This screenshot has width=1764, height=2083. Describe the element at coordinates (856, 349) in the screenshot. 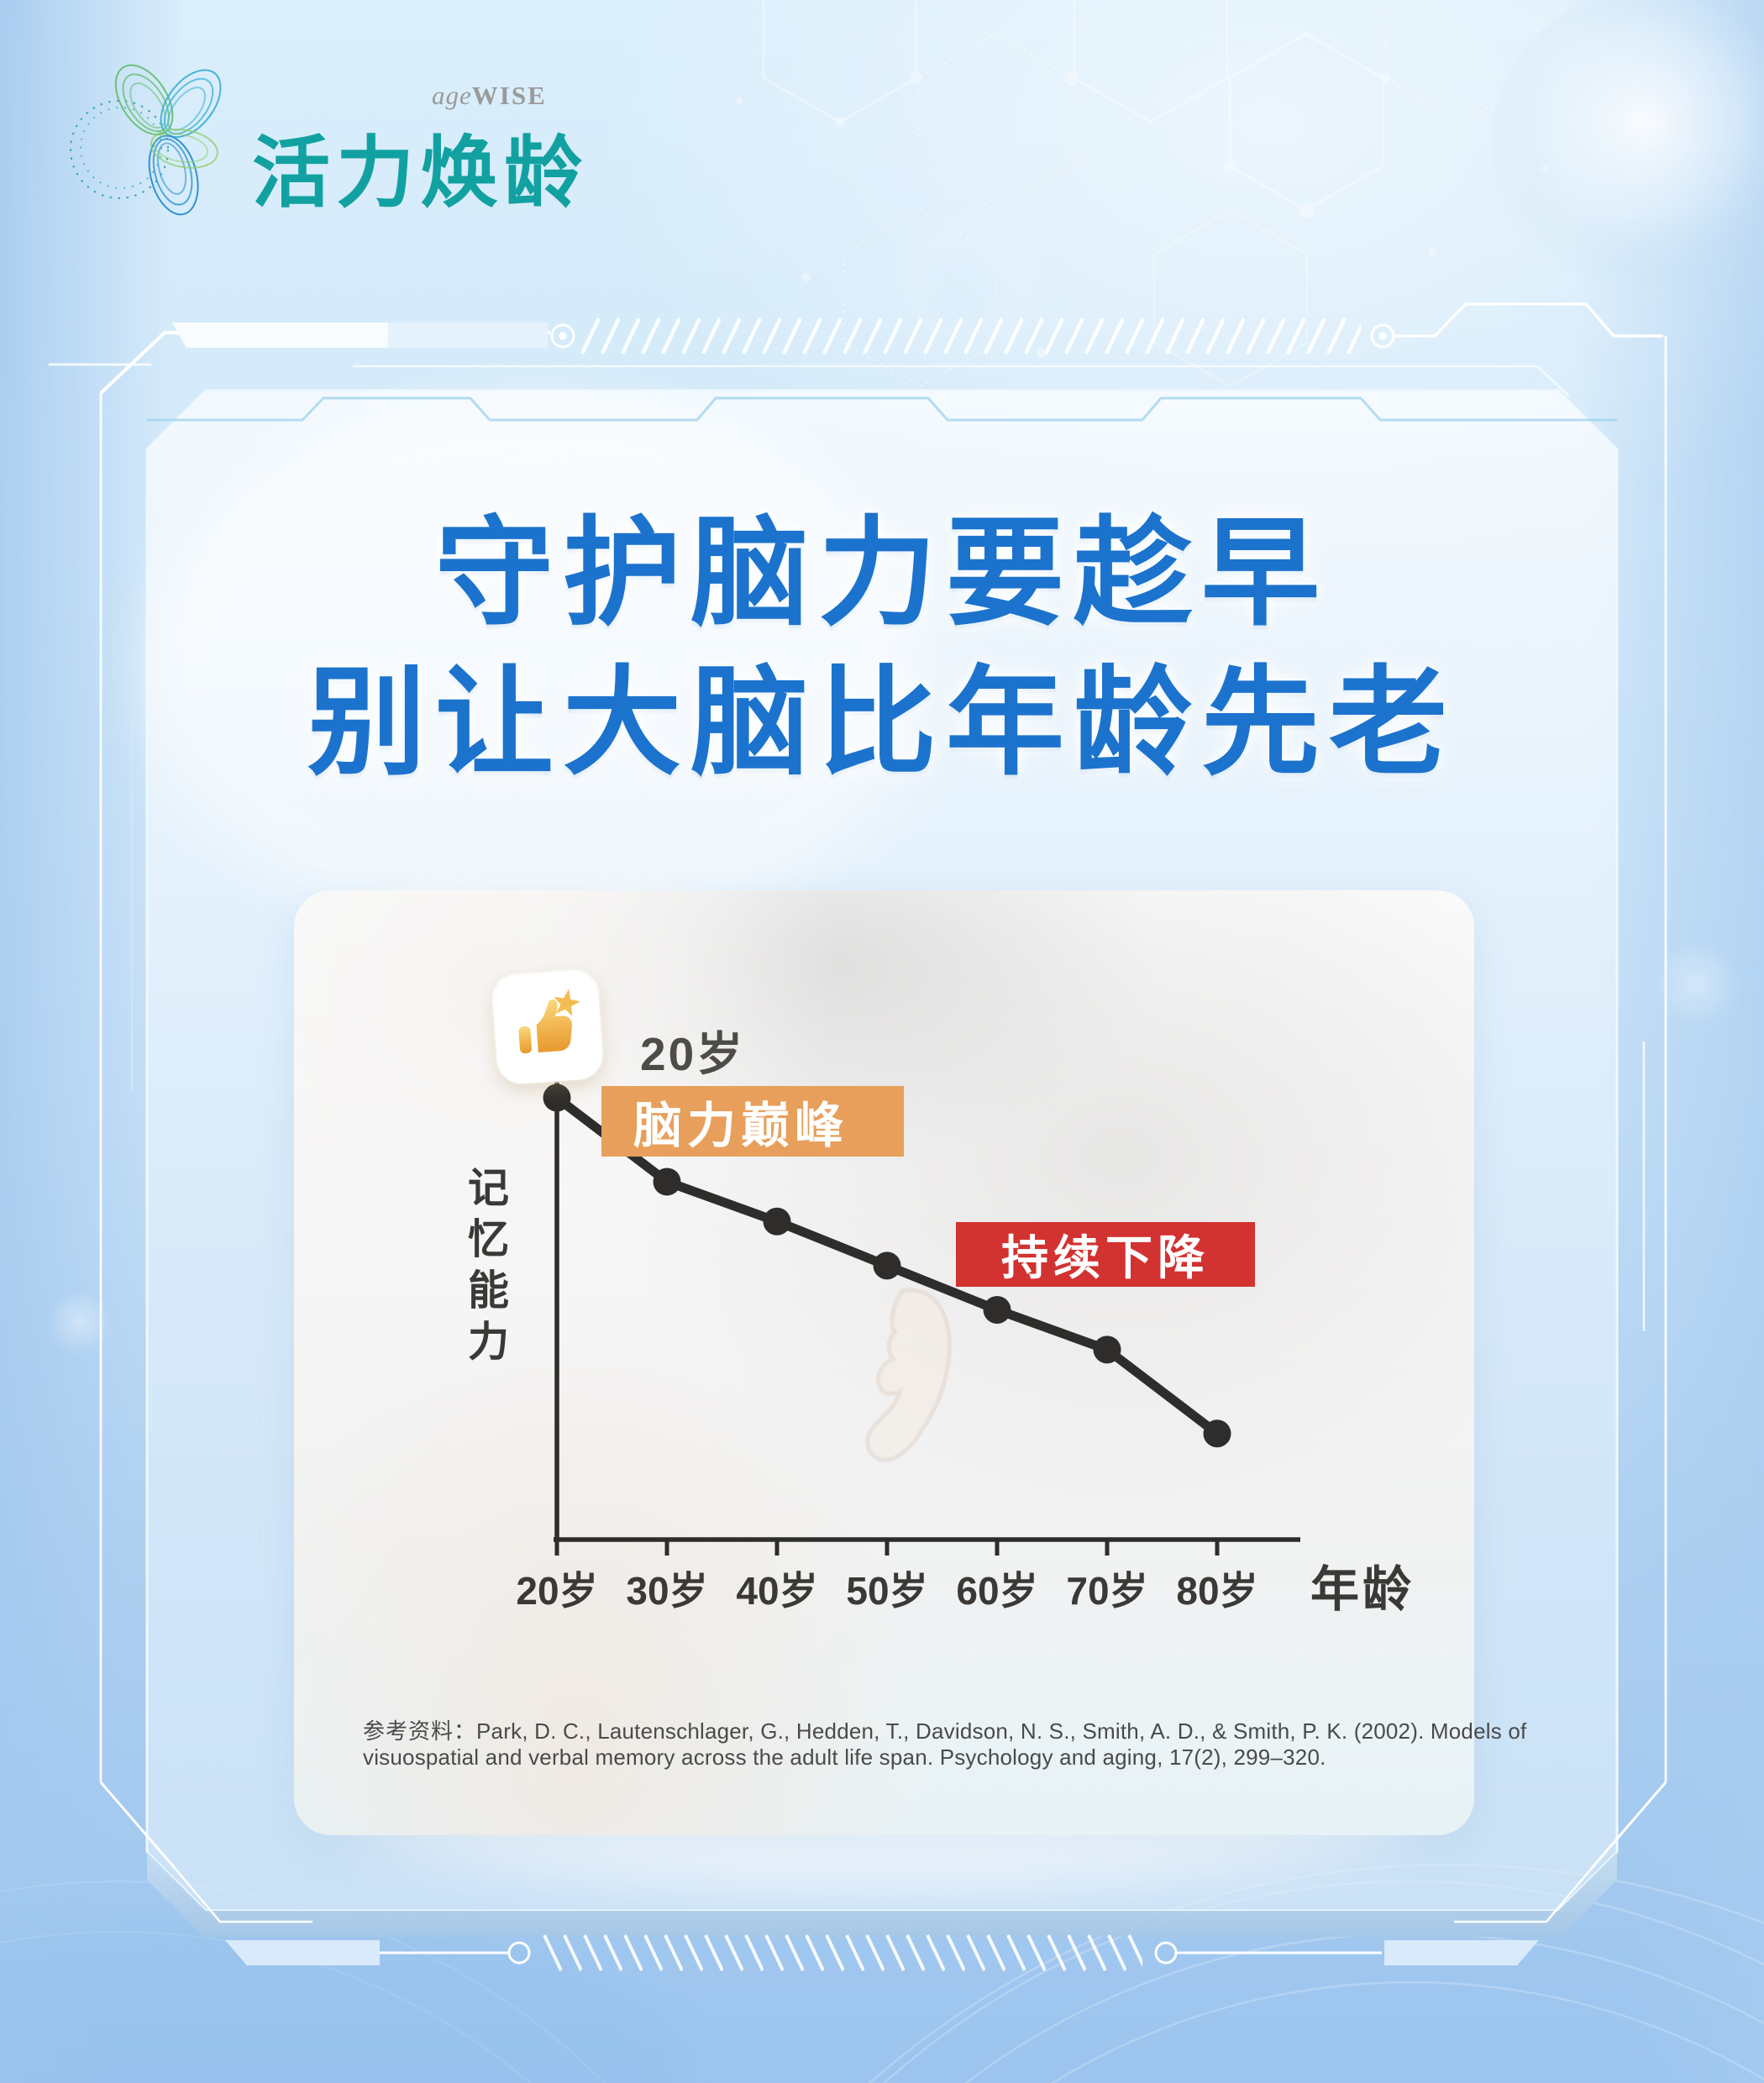

I see `frame-top-decoration` at that location.